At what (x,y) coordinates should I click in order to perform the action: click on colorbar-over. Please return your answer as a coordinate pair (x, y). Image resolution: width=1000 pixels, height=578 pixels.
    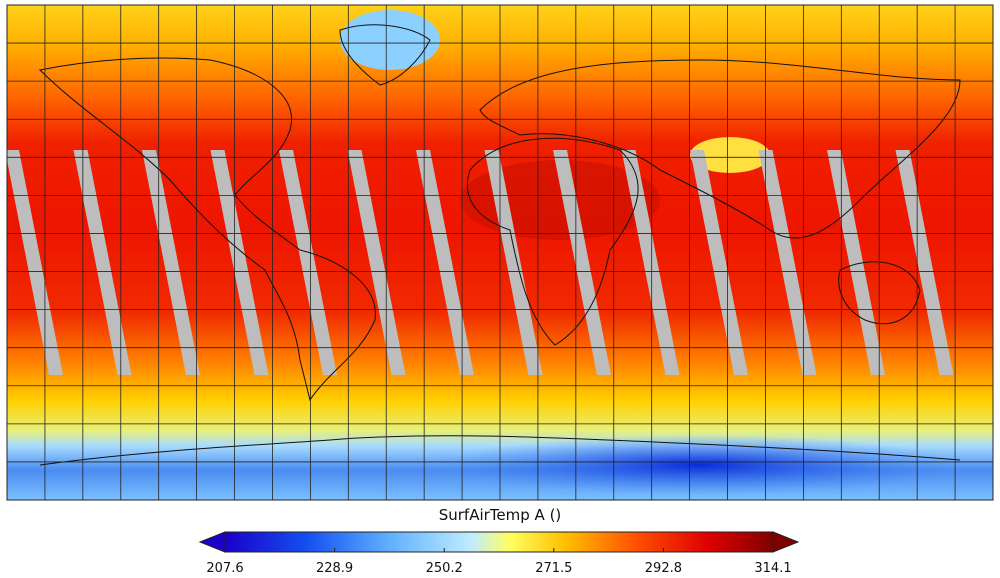
    Looking at the image, I should click on (786, 542).